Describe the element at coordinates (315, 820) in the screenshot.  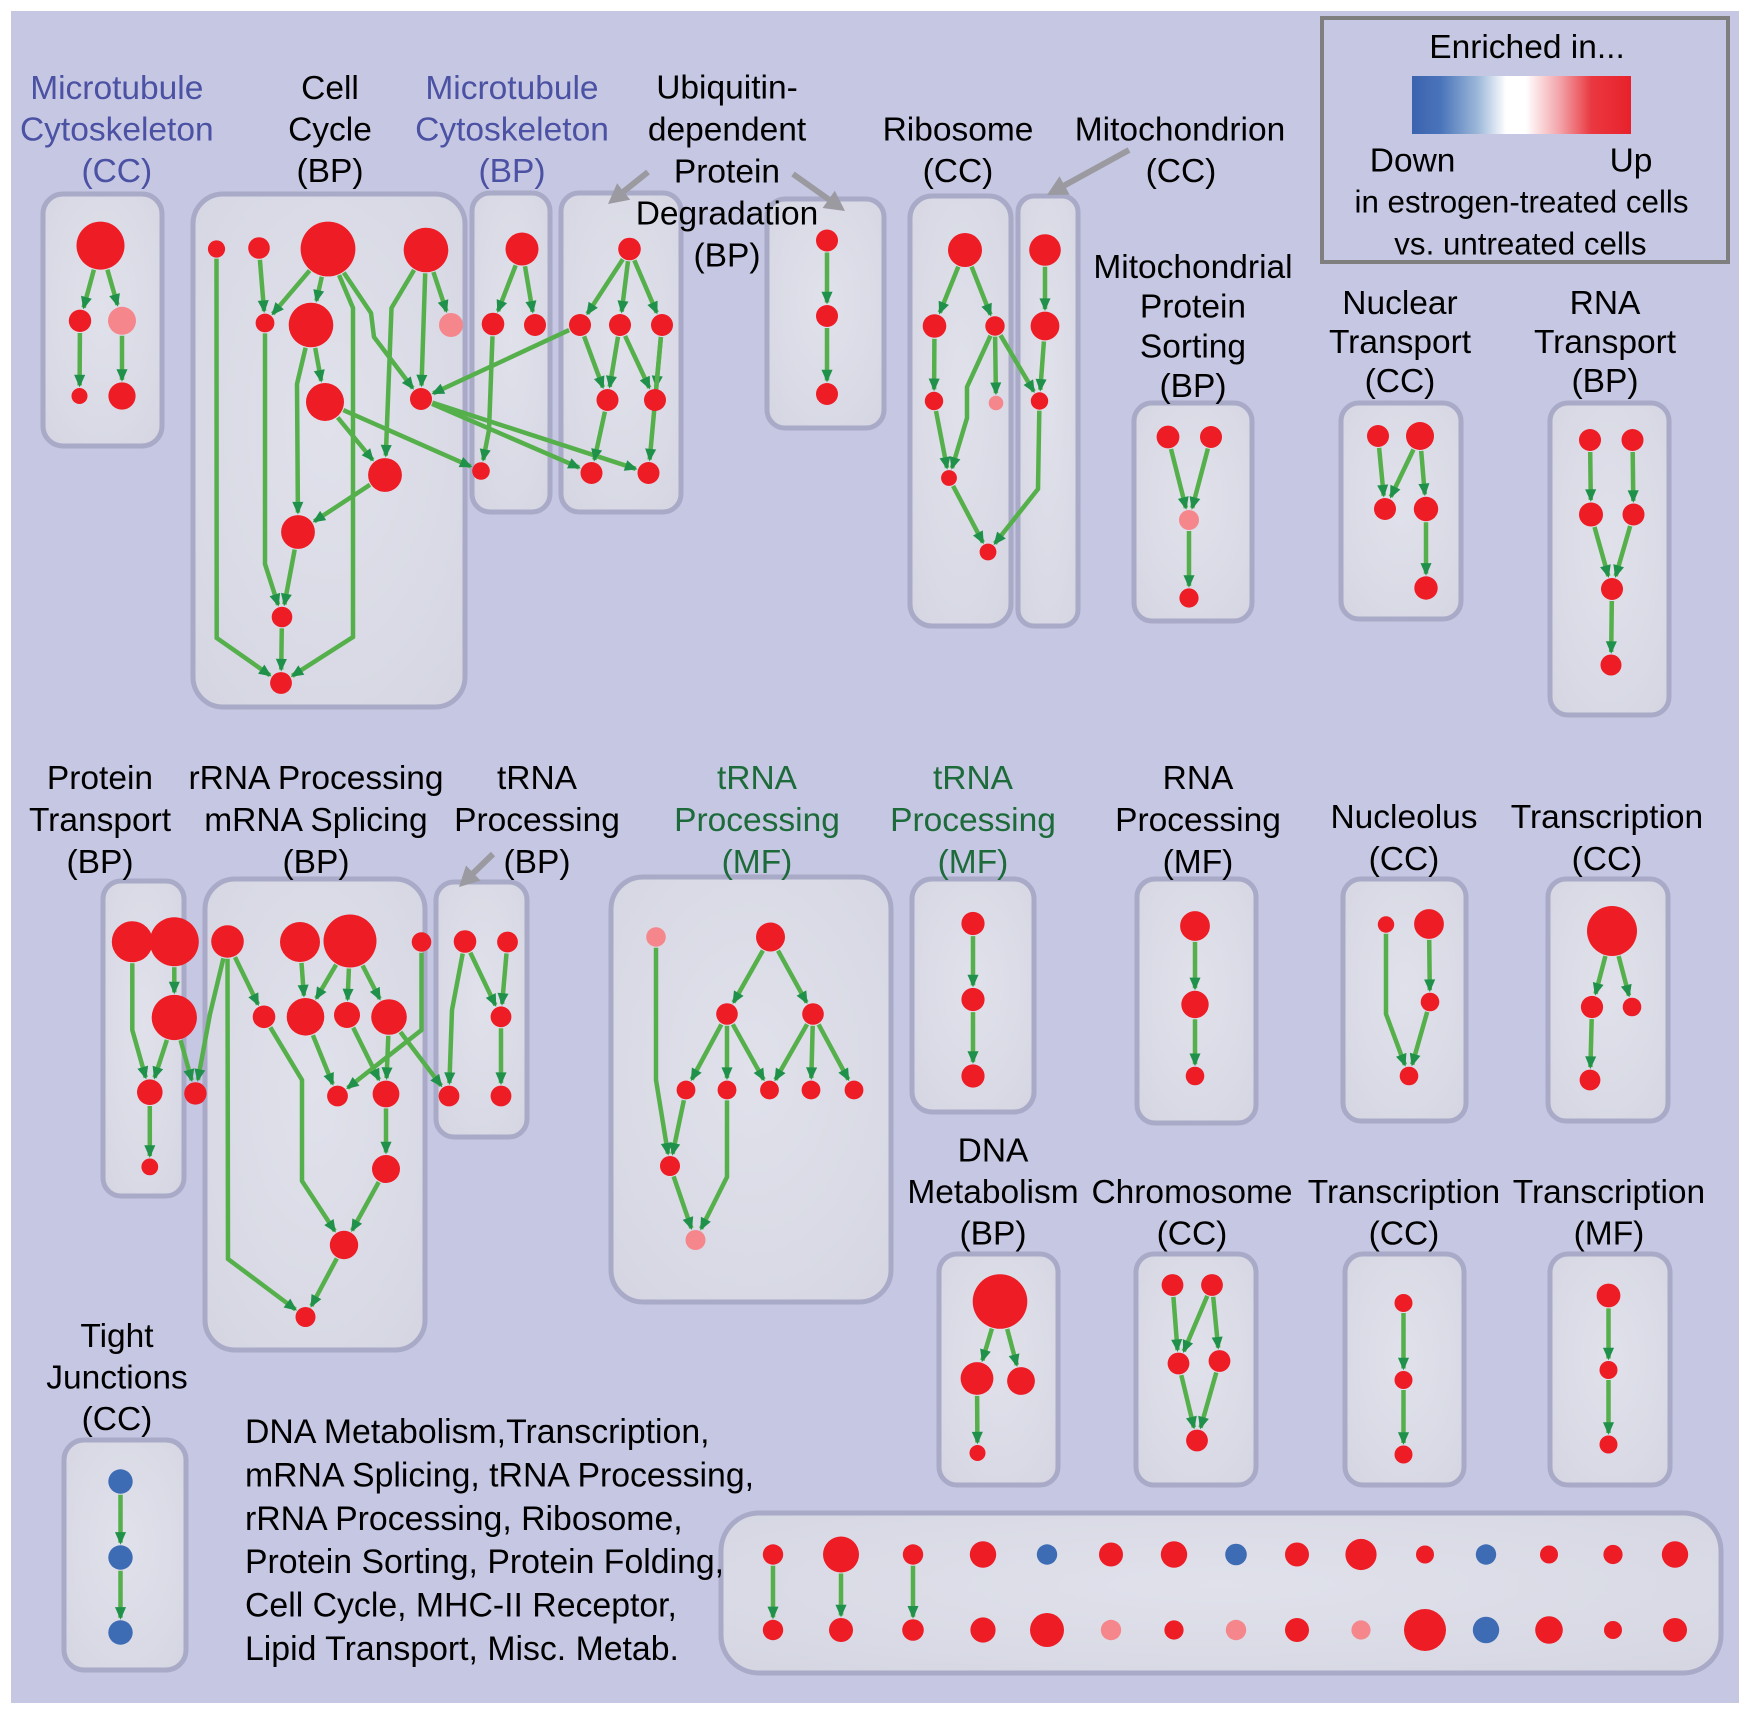
I see `svg-text: mRNA Splicing` at that location.